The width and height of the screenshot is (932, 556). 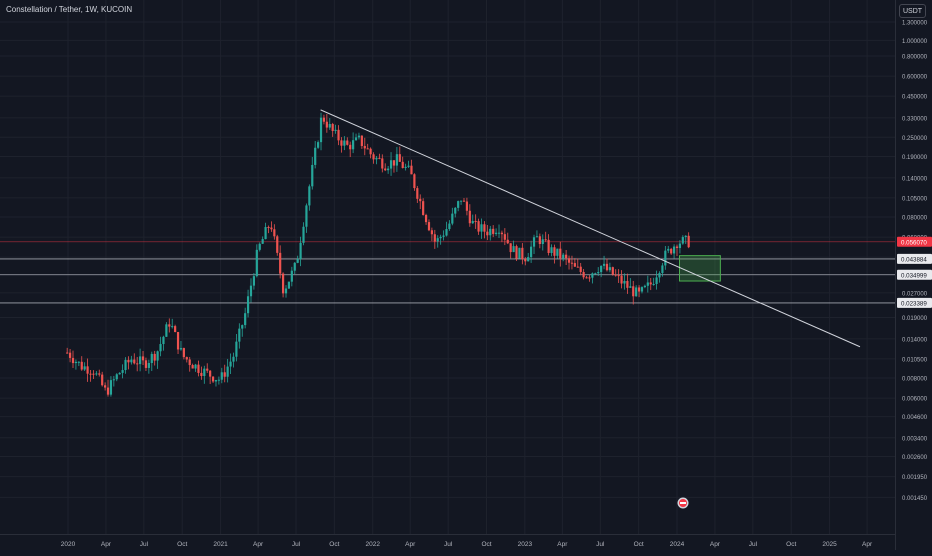 What do you see at coordinates (915, 439) in the screenshot?
I see `price-tick-label: 0.003400` at bounding box center [915, 439].